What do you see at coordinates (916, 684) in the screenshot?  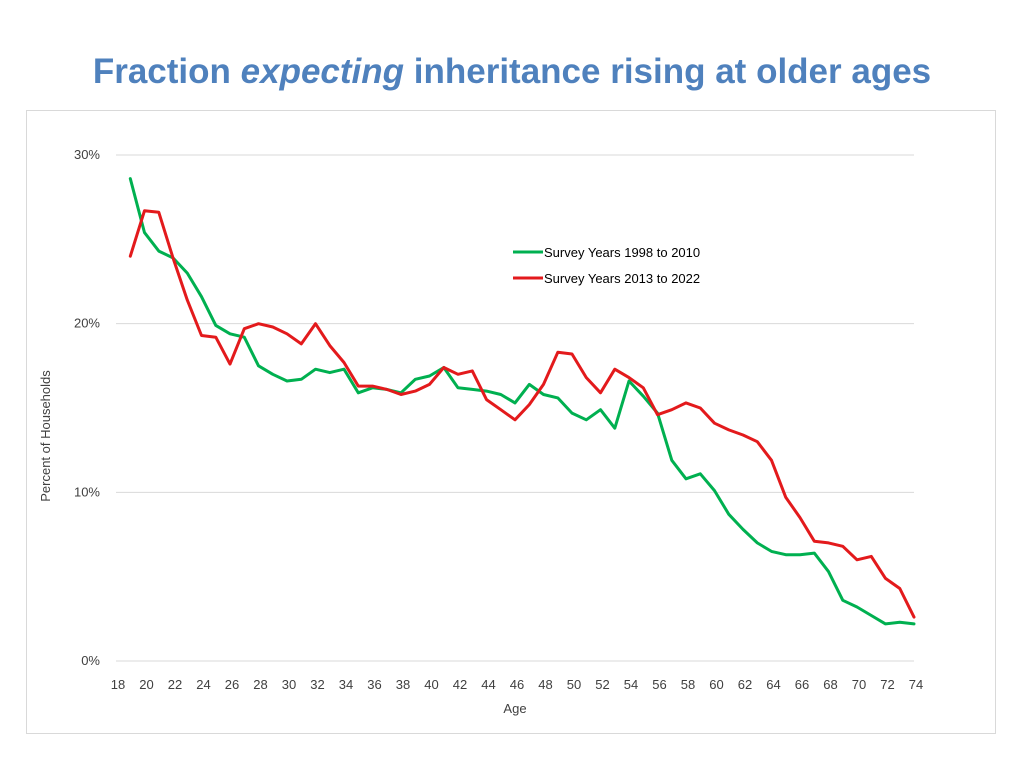 I see `x-tick-label: 74` at bounding box center [916, 684].